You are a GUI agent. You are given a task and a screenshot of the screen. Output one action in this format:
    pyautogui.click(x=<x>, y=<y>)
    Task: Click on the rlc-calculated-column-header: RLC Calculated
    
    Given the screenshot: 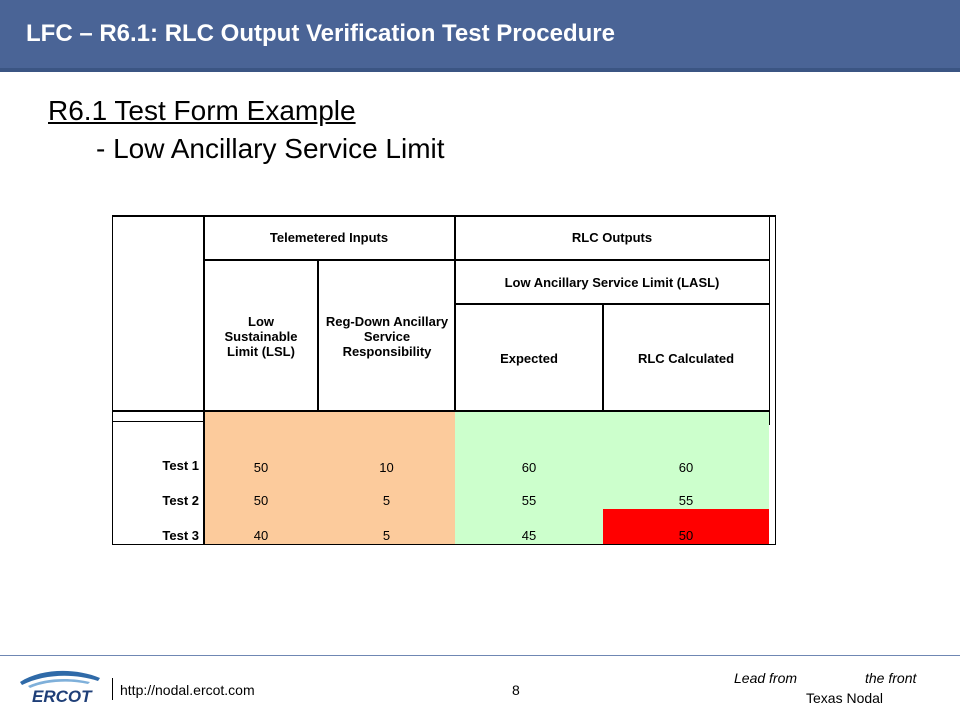 What is the action you would take?
    pyautogui.click(x=686, y=358)
    